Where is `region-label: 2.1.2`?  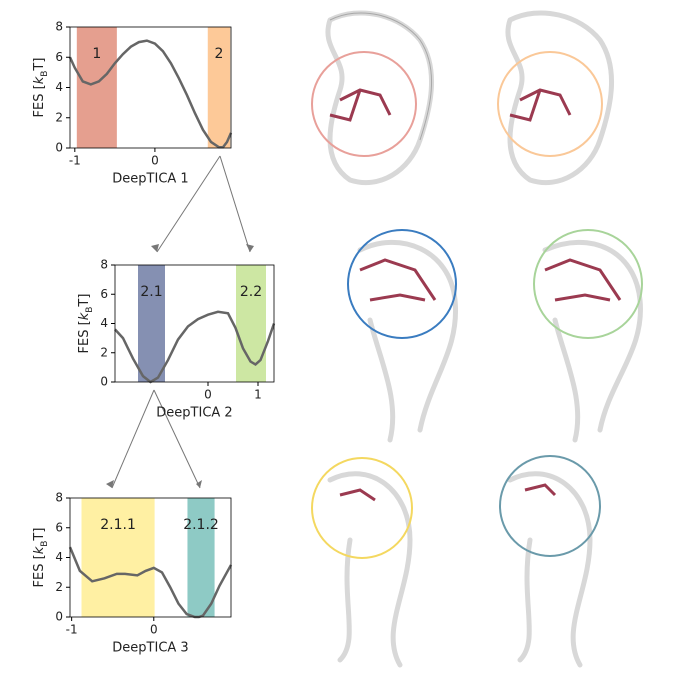 region-label: 2.1.2 is located at coordinates (201, 525).